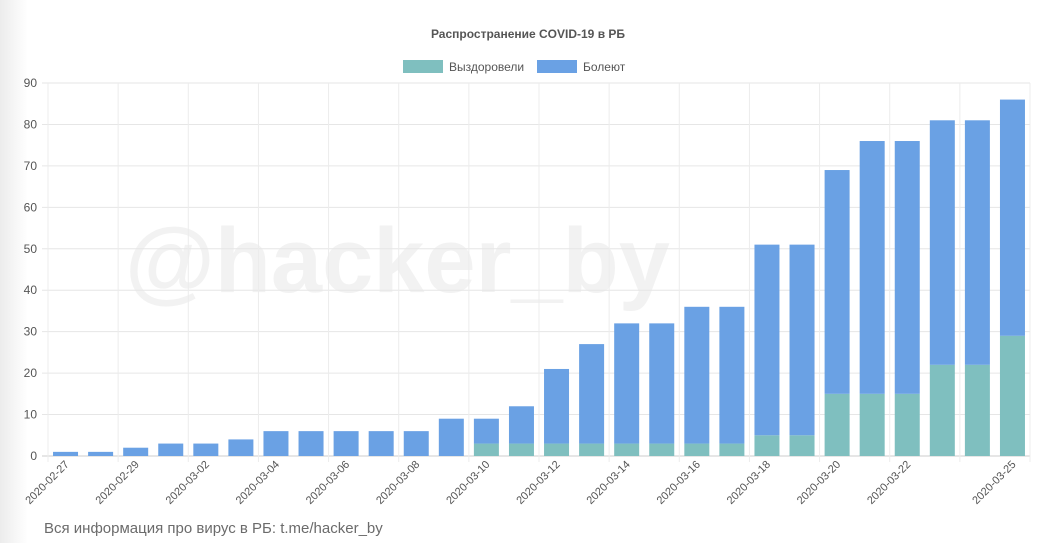 The height and width of the screenshot is (543, 1040). What do you see at coordinates (994, 483) in the screenshot?
I see `x-tick-label: 2020-03-25` at bounding box center [994, 483].